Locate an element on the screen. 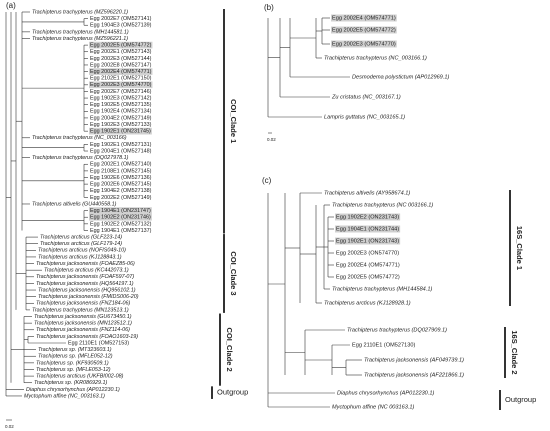 This screenshot has width=550, height=431. taxon-label: Egg 2108E1 (OM527145) is located at coordinates (121, 171).